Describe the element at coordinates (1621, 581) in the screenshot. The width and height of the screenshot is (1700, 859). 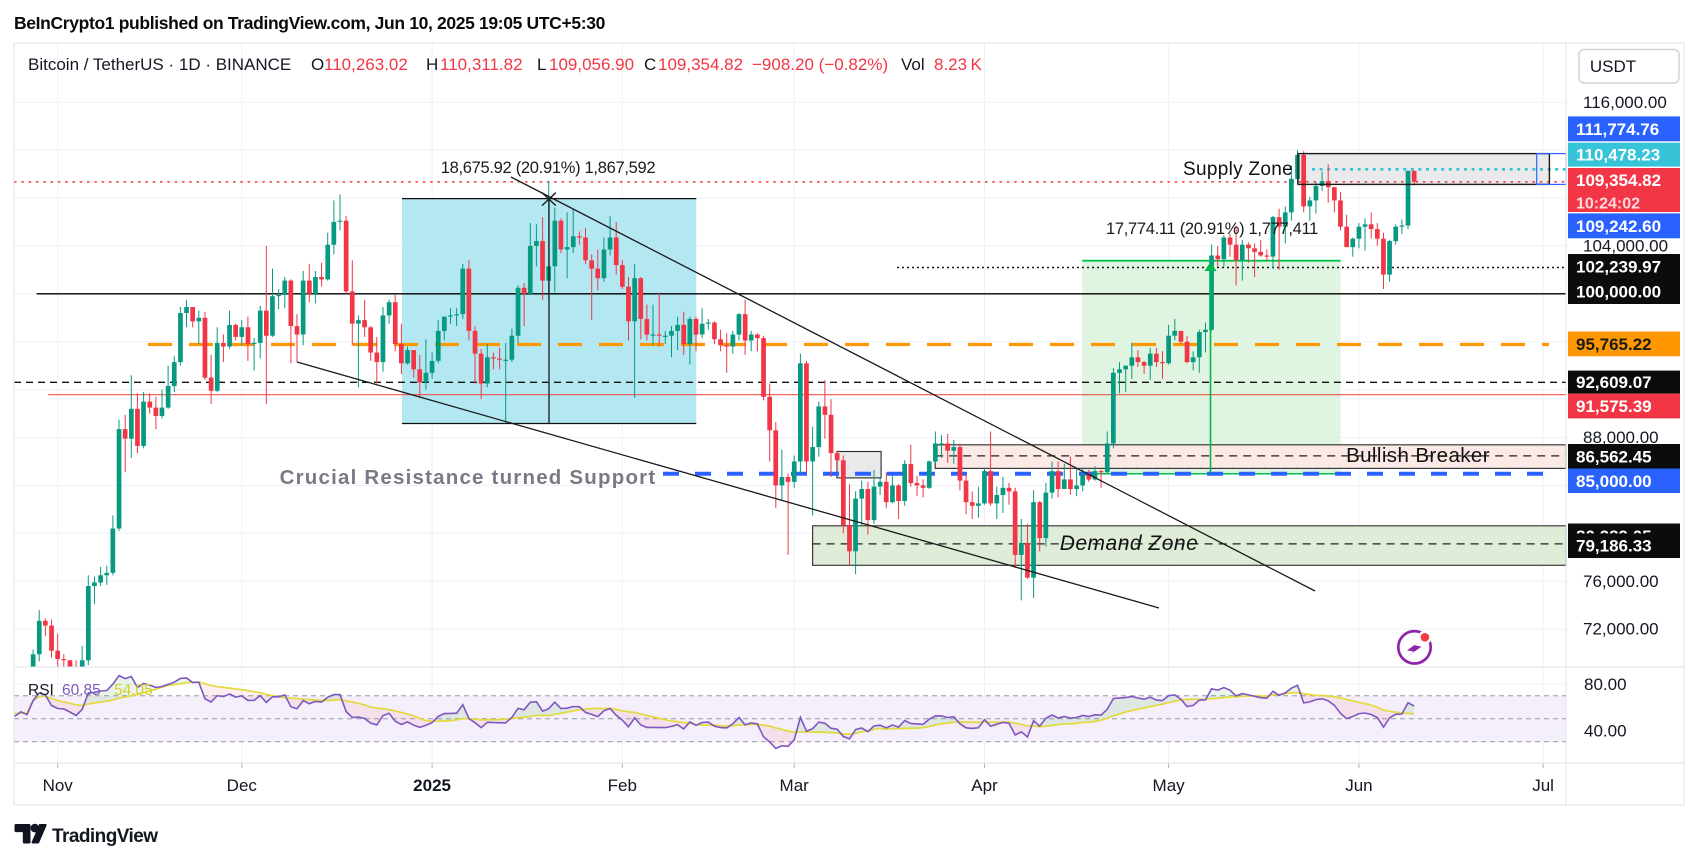
I see `svg-text: 76,000.00` at that location.